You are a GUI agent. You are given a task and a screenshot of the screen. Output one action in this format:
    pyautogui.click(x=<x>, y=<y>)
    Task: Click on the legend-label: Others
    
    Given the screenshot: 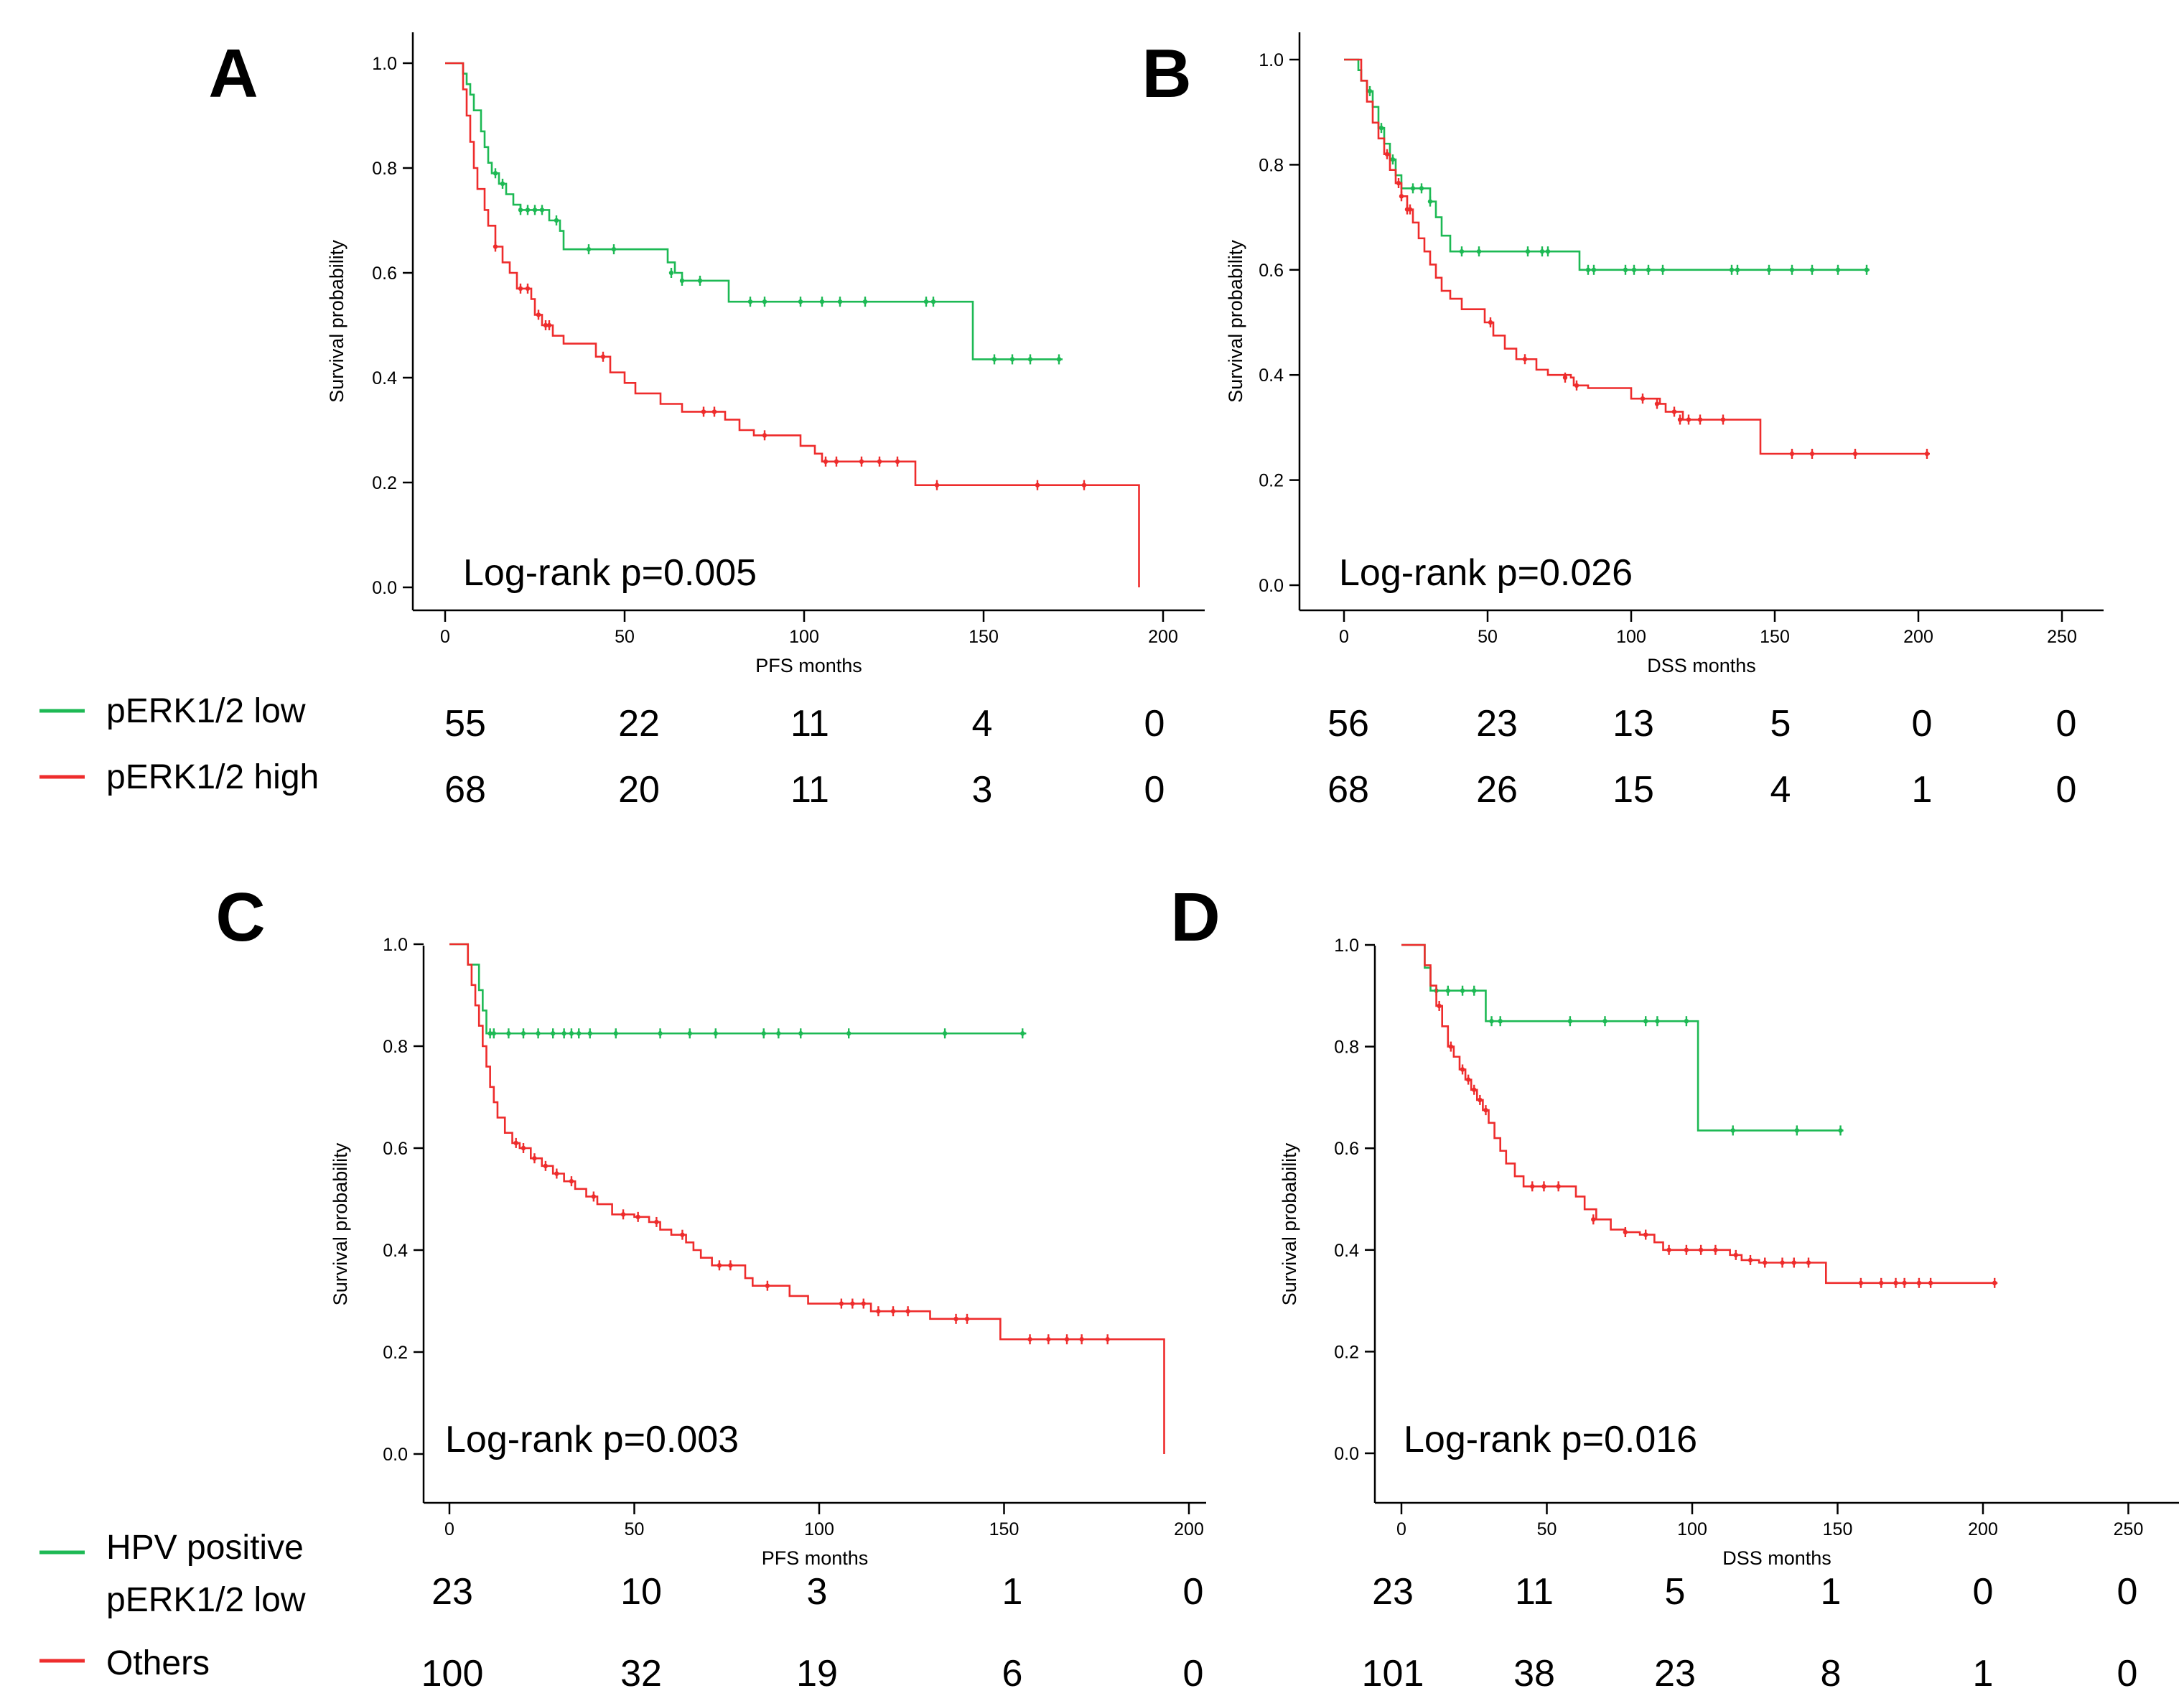 What is the action you would take?
    pyautogui.click(x=158, y=1663)
    